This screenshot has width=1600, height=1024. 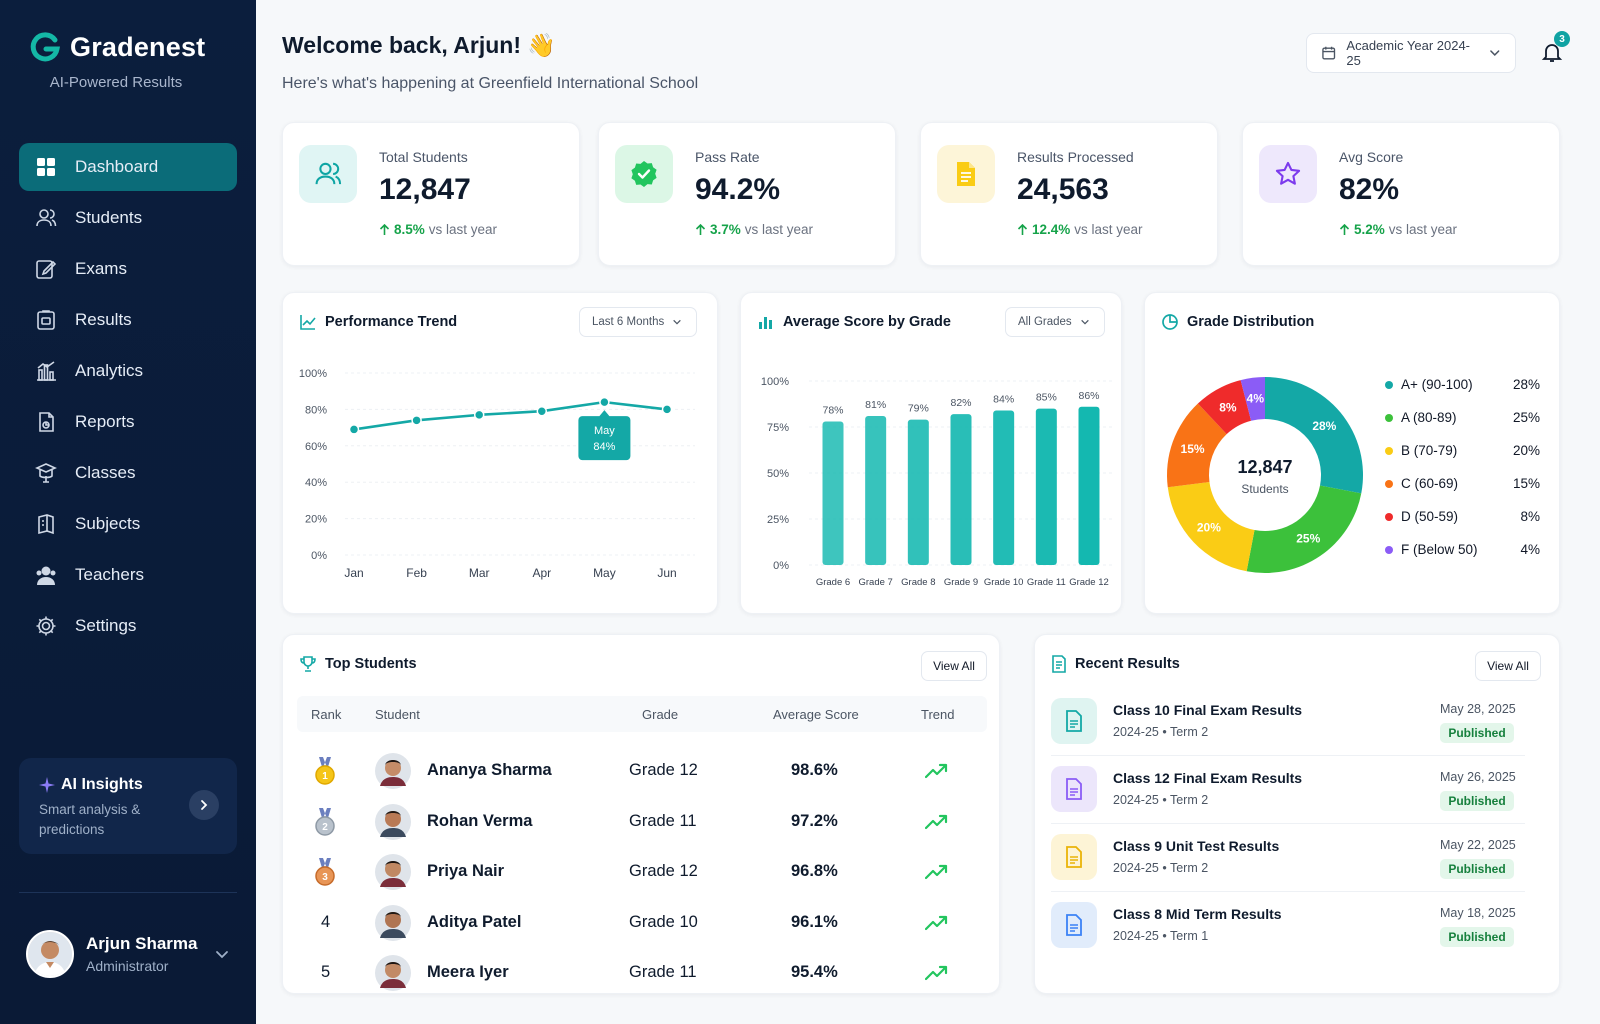 I want to click on sidebar-item-subjects: Subjects, so click(x=128, y=524).